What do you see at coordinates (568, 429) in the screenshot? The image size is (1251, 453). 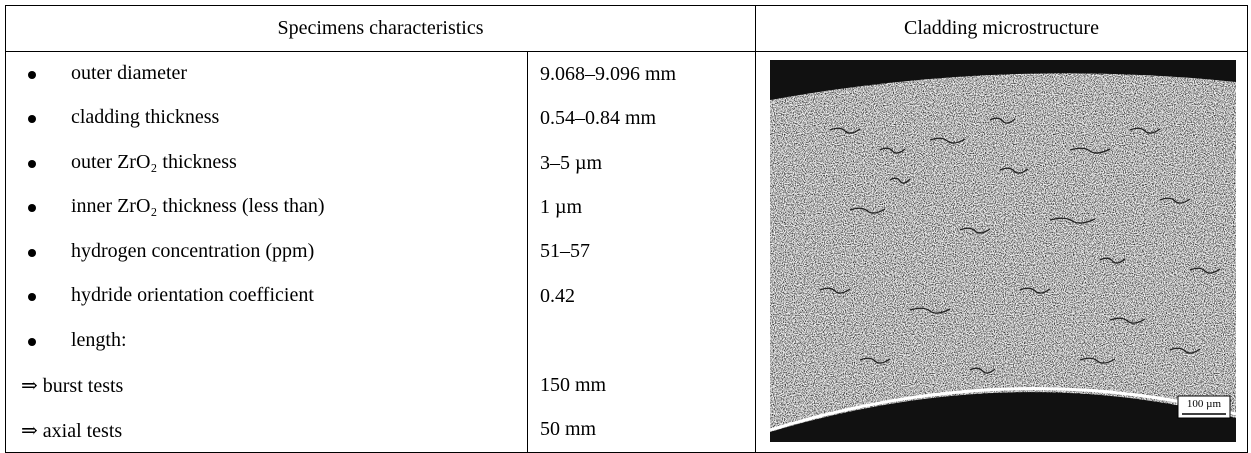 I see `value: 50 mm` at bounding box center [568, 429].